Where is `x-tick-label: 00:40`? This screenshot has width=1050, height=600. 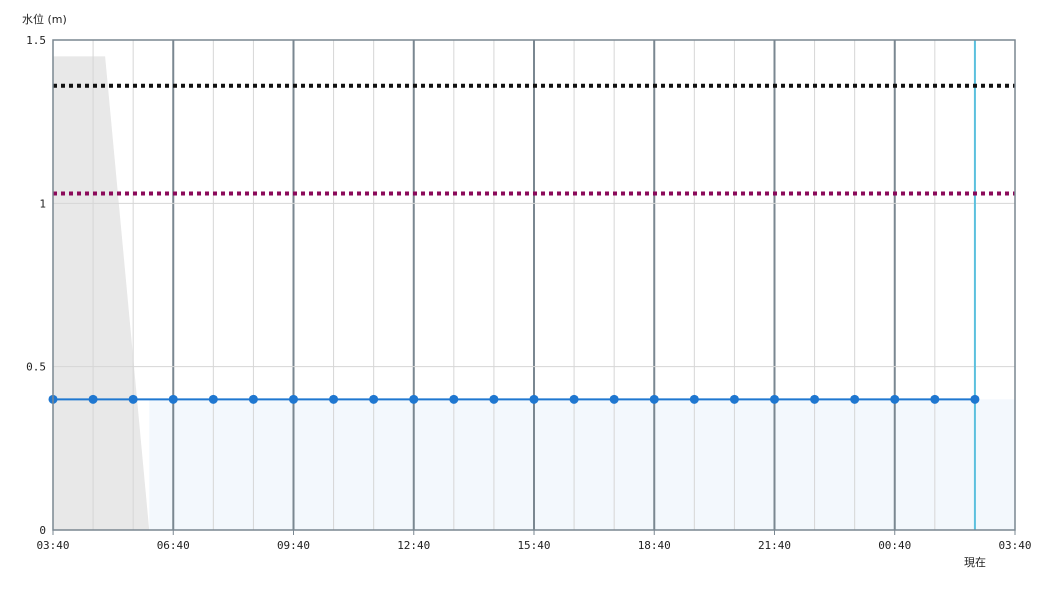
x-tick-label: 00:40 is located at coordinates (894, 545).